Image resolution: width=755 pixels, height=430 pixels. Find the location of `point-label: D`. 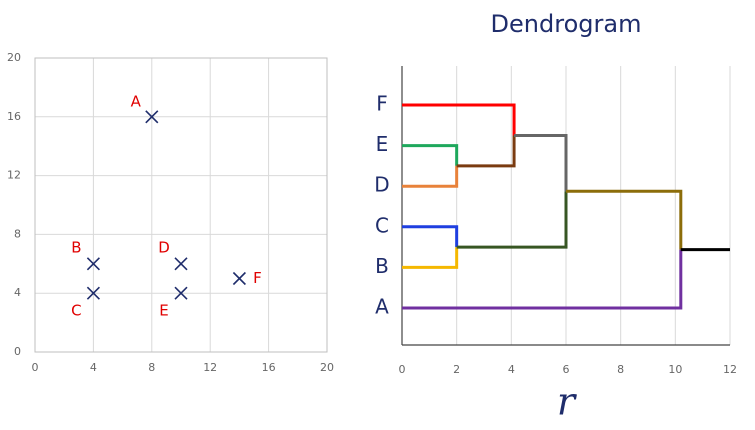

point-label: D is located at coordinates (164, 247).